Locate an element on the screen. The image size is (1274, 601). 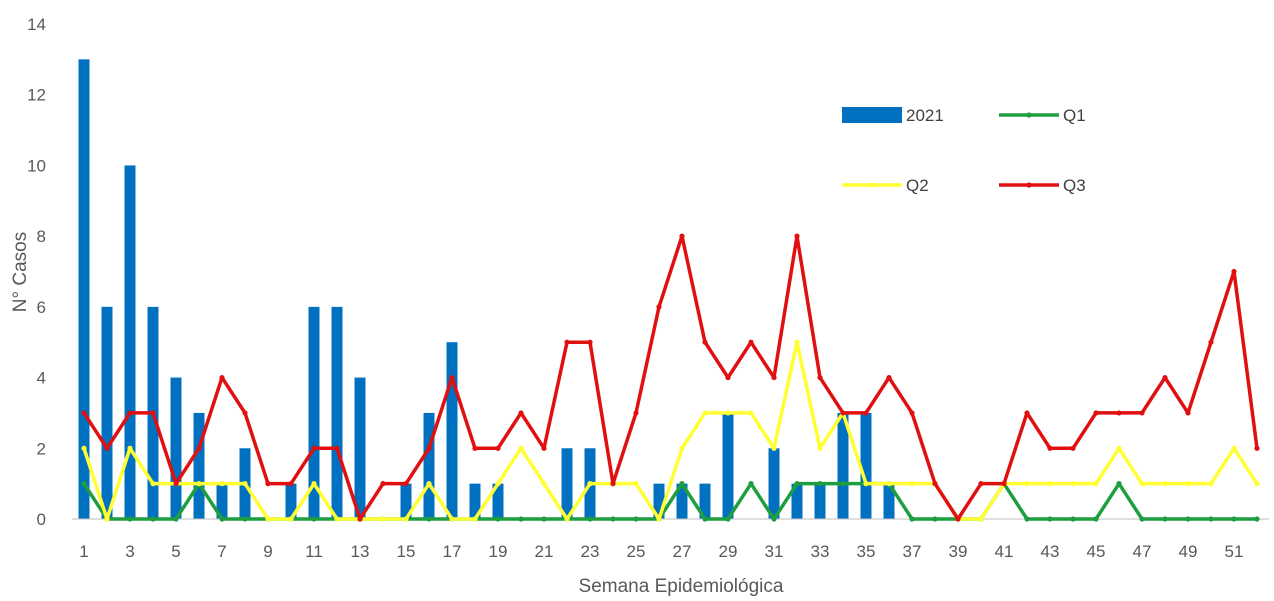
x-tick-label: 35 is located at coordinates (866, 551).